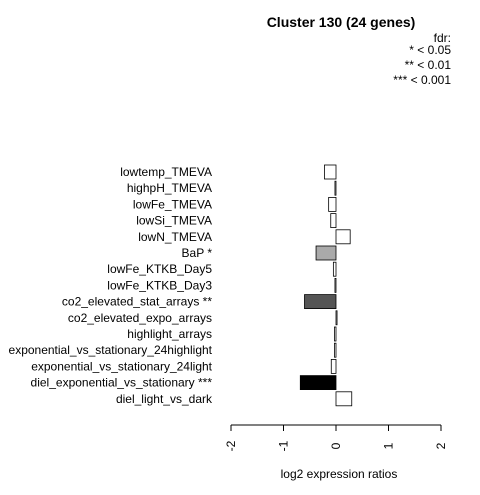  What do you see at coordinates (326, 285) in the screenshot?
I see `bars-group` at bounding box center [326, 285].